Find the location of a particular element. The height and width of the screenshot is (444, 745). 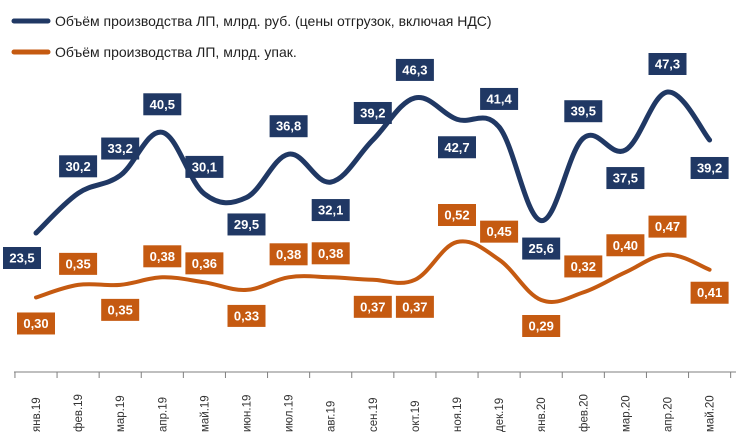

x-tick-label: мар.19 is located at coordinates (121, 413).